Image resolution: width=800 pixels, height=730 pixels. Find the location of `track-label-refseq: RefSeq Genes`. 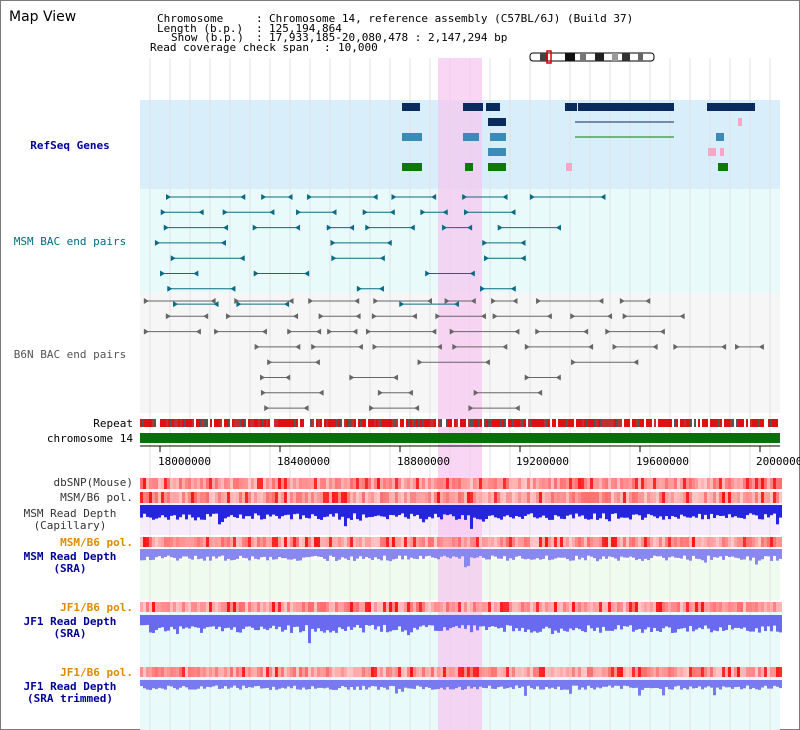

track-label-refseq: RefSeq Genes is located at coordinates (70, 145).